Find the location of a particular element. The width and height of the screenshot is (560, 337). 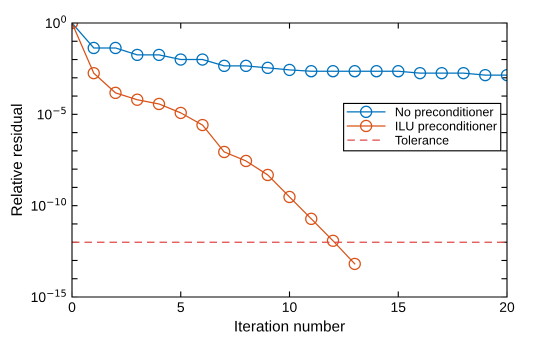

y-tick-label: 10$^{−15}$ is located at coordinates (49, 296).